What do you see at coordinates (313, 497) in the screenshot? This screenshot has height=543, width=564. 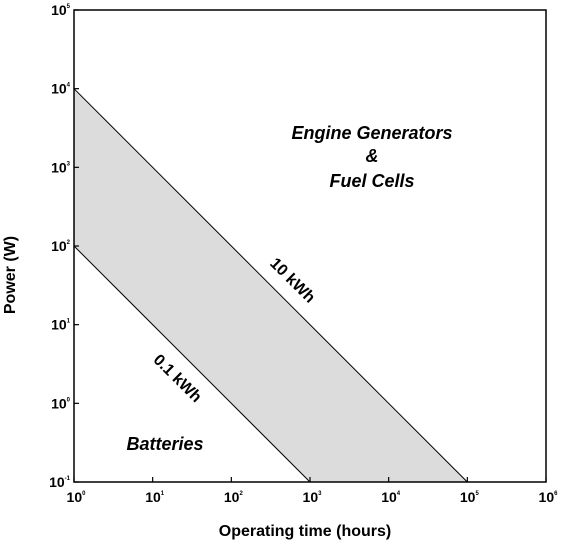 I see `x-tick-label-3: 10³` at bounding box center [313, 497].